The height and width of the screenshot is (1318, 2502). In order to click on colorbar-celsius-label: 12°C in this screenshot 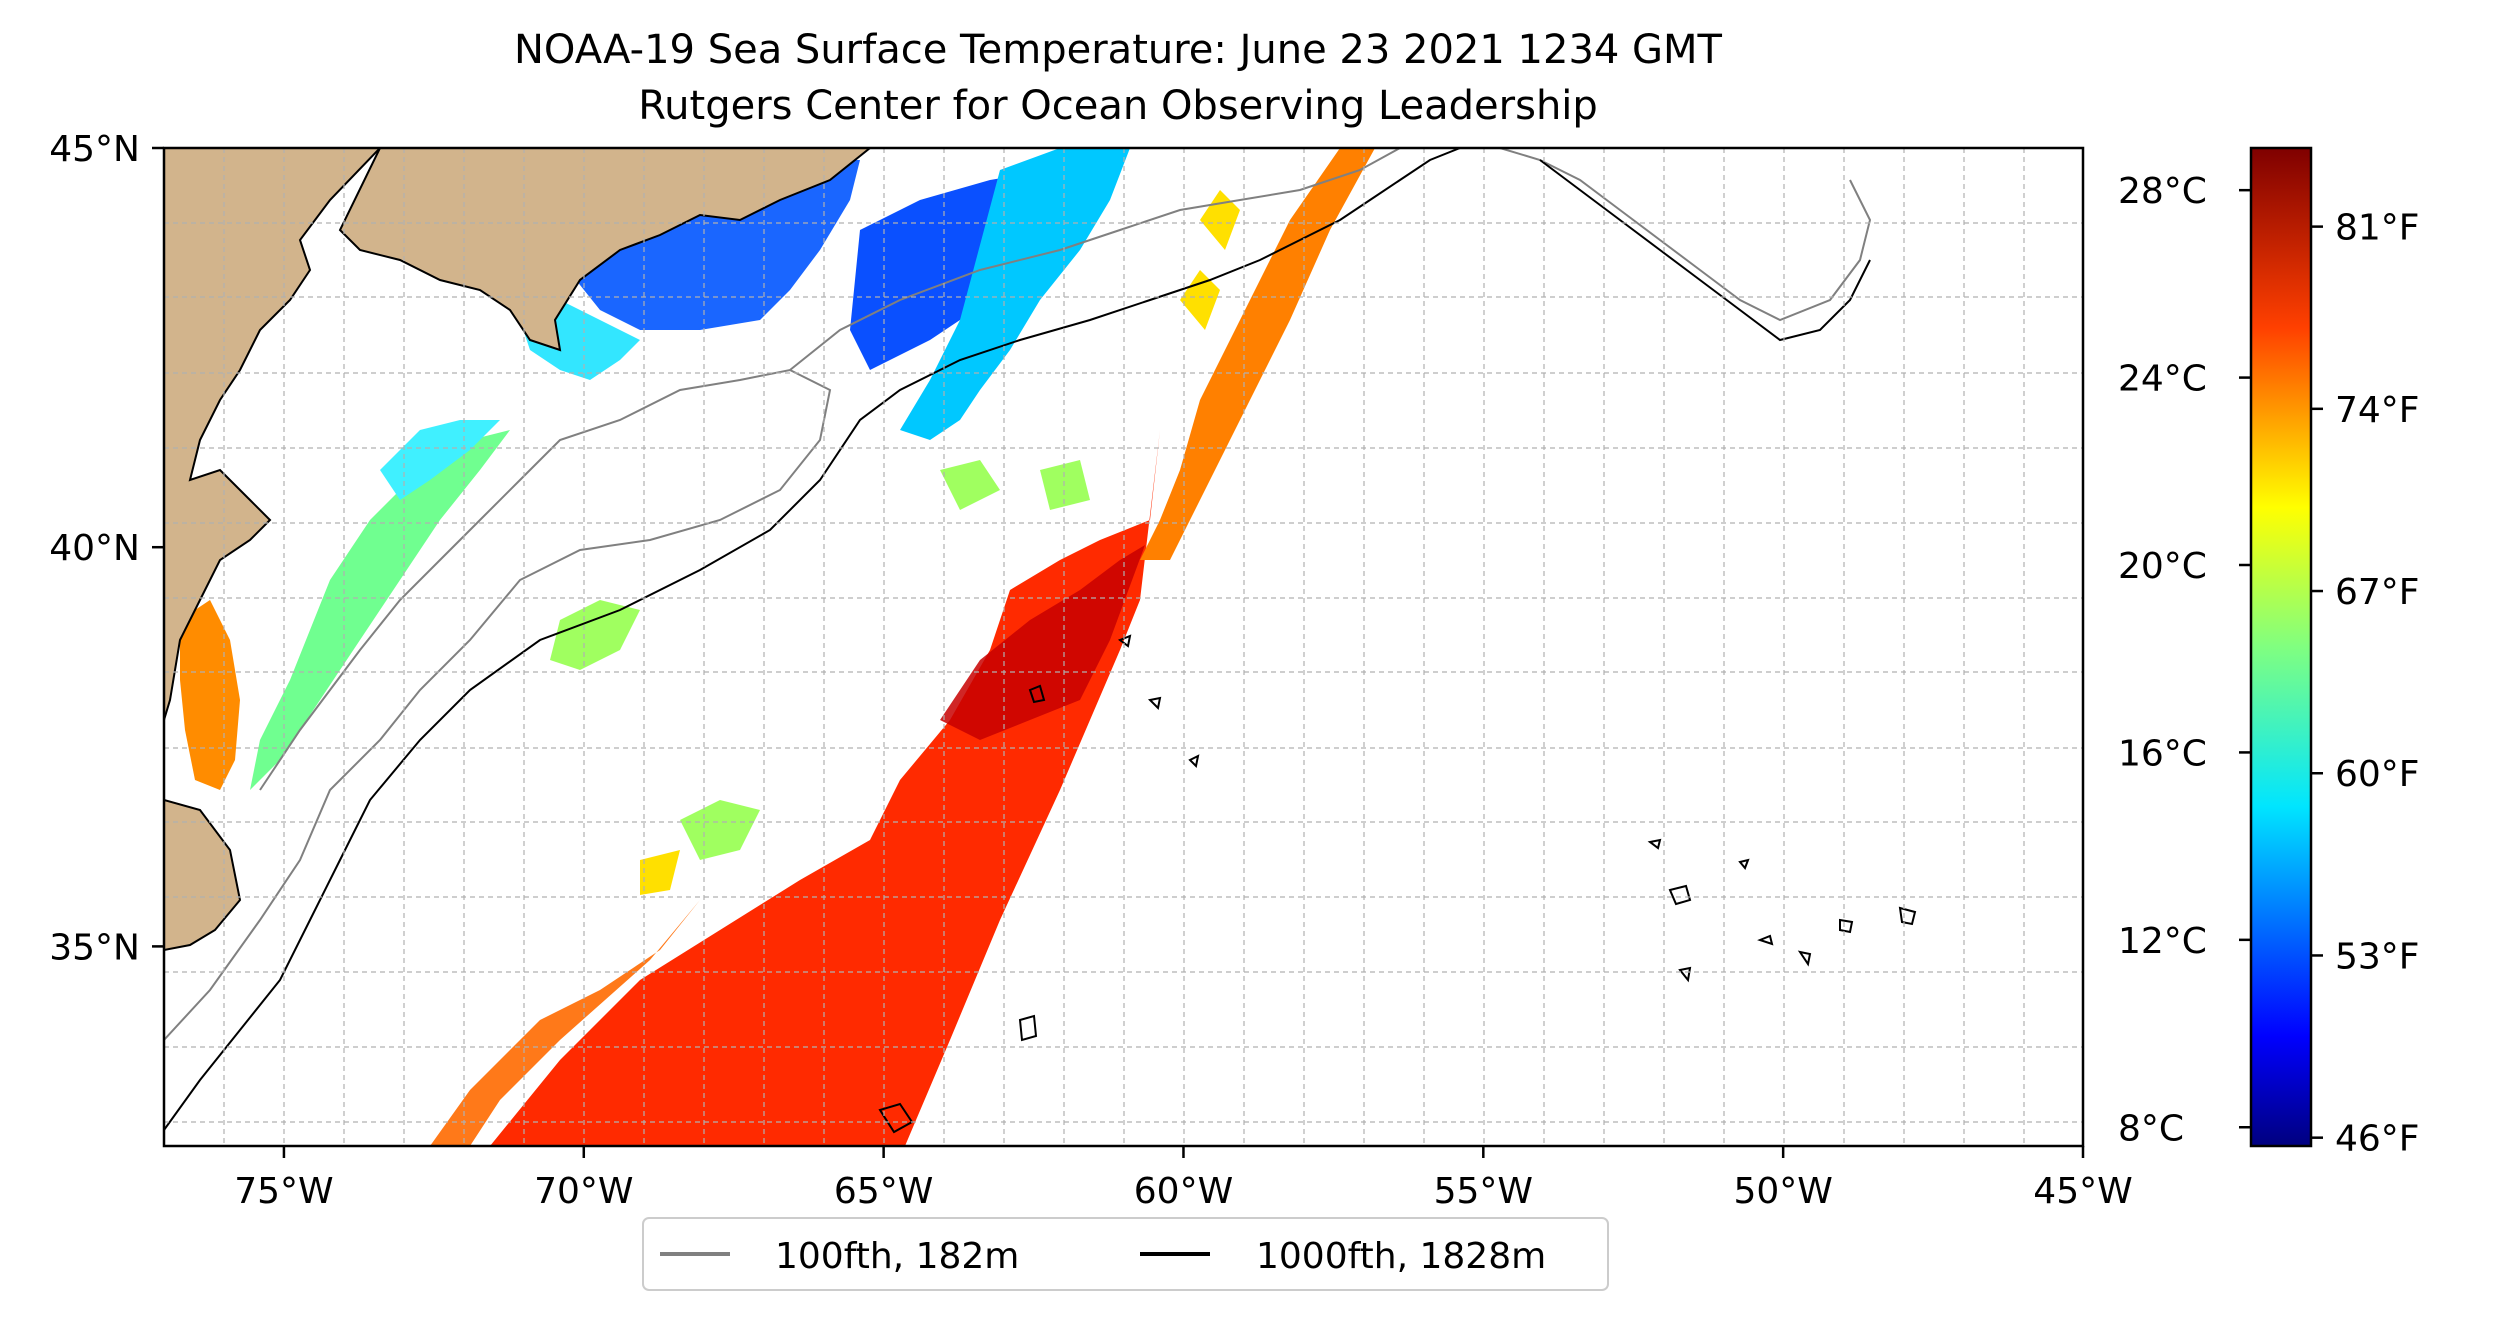, I will do `click(2162, 941)`.